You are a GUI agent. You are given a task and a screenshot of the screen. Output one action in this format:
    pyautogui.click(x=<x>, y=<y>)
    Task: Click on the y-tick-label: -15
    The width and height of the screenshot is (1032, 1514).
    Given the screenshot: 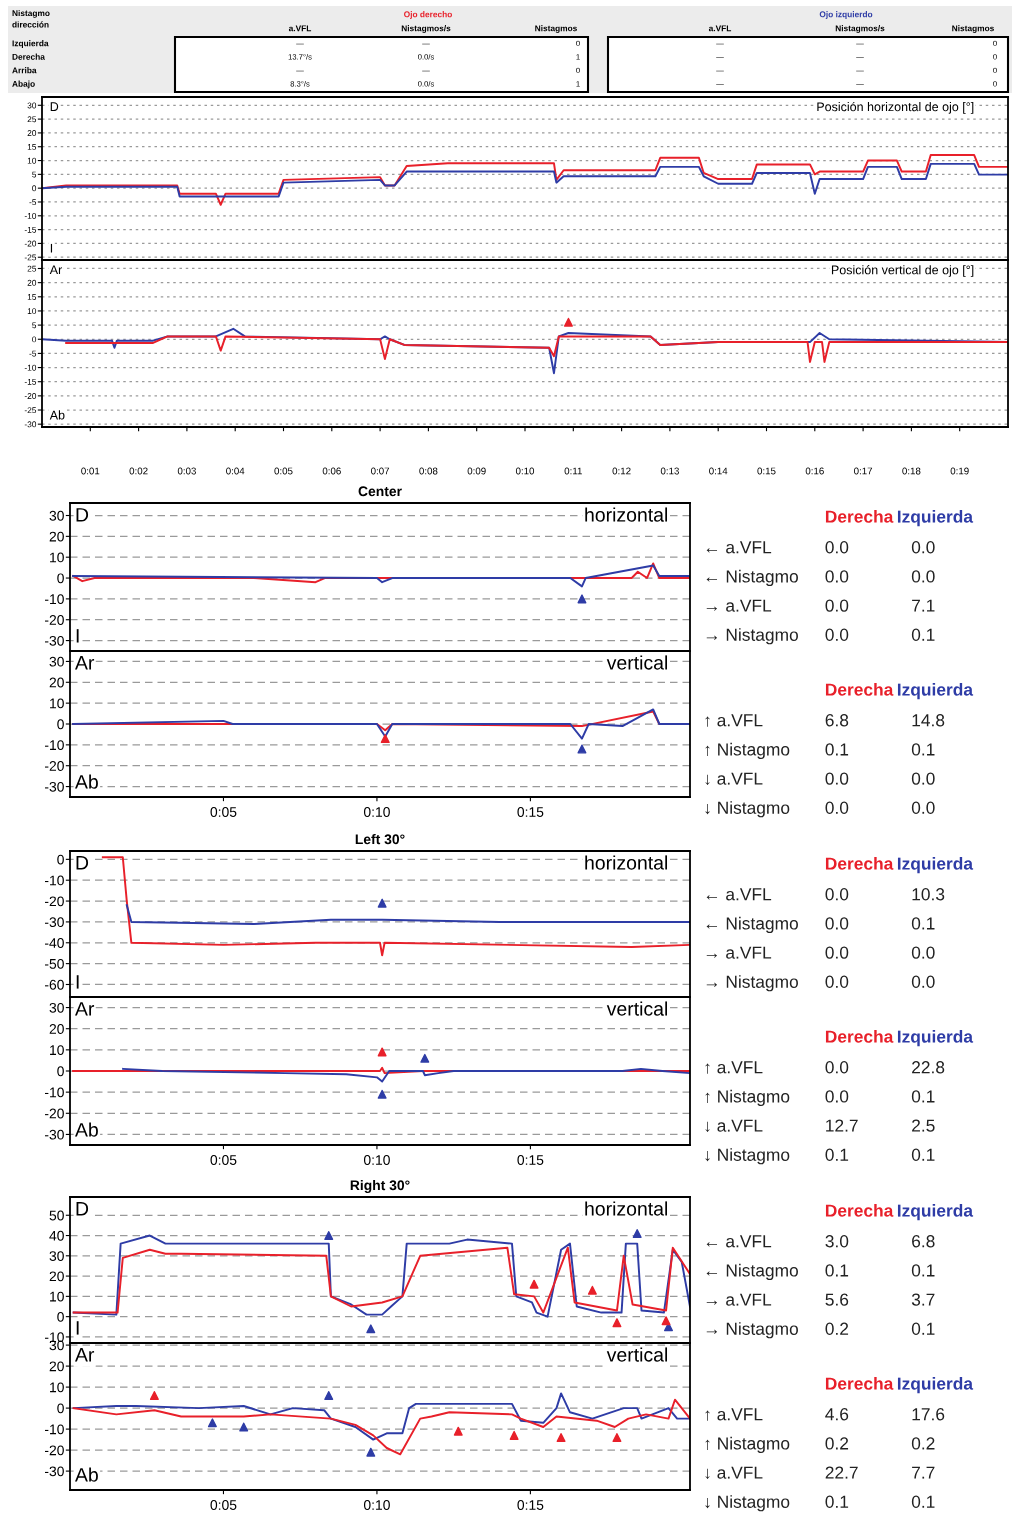 What is the action you would take?
    pyautogui.click(x=30, y=229)
    